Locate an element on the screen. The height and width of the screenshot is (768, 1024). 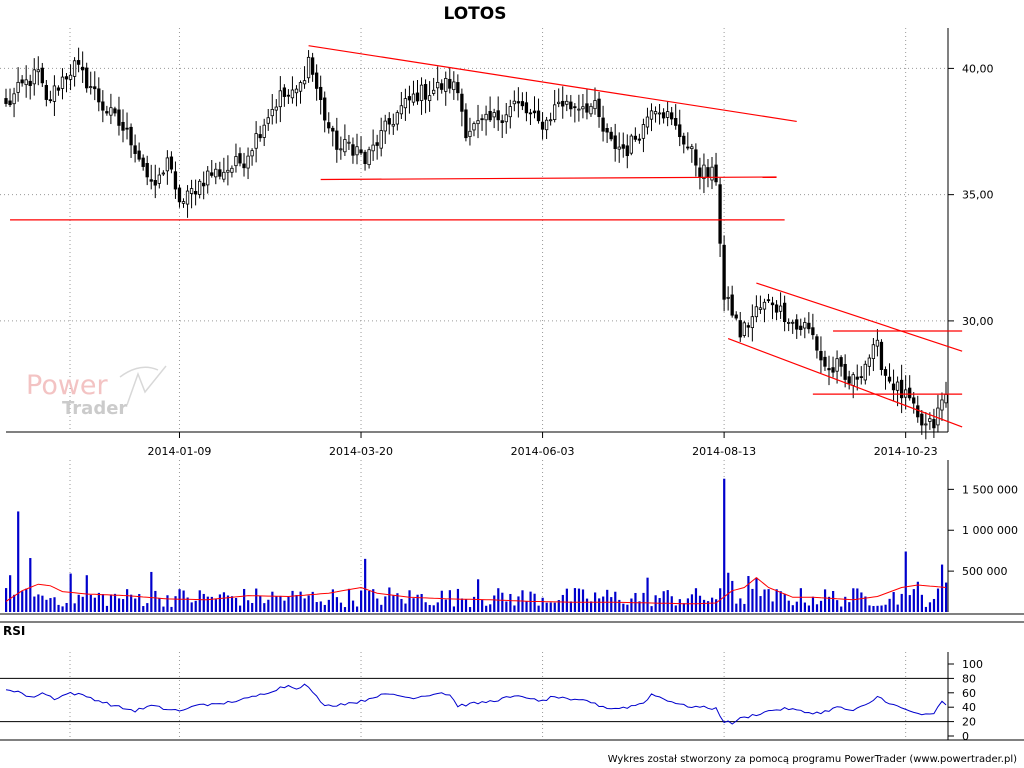
volume-y-tick-label: 1 500 000 is located at coordinates (990, 489).